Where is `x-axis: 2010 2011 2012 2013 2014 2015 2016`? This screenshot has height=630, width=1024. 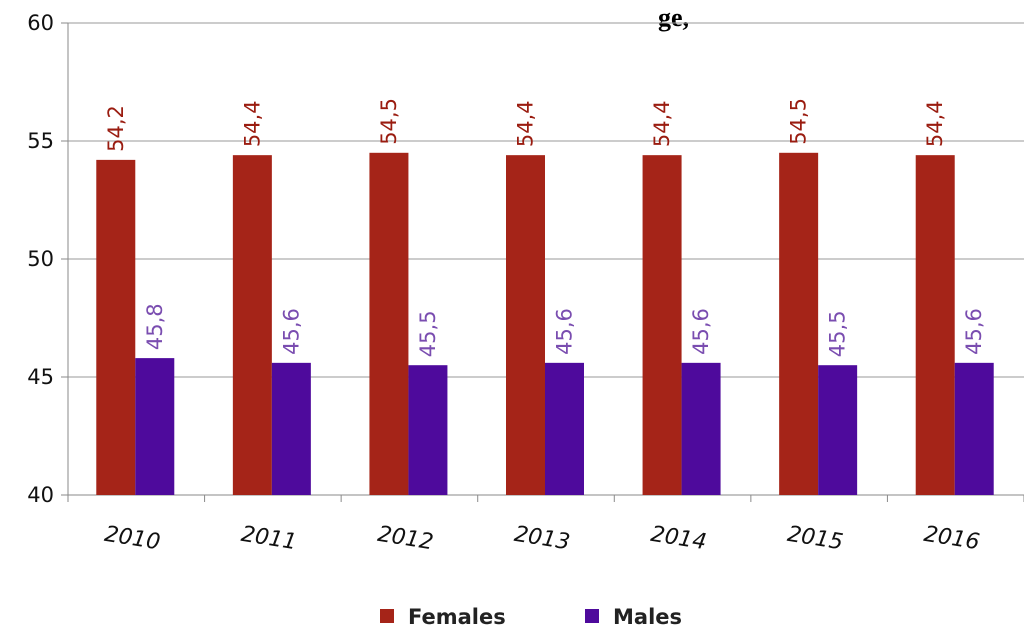 x-axis: 2010 2011 2012 2013 2014 2015 2016 is located at coordinates (545, 524).